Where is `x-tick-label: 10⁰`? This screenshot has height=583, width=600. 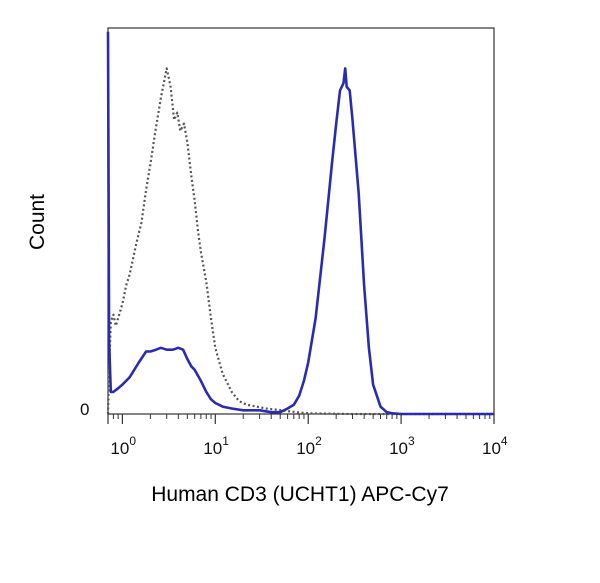 x-tick-label: 10⁰ is located at coordinates (123, 446).